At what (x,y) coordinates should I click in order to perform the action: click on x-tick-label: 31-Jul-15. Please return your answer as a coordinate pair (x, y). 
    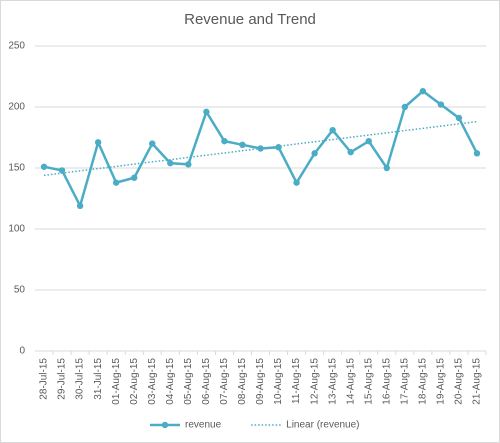
    Looking at the image, I should click on (98, 379).